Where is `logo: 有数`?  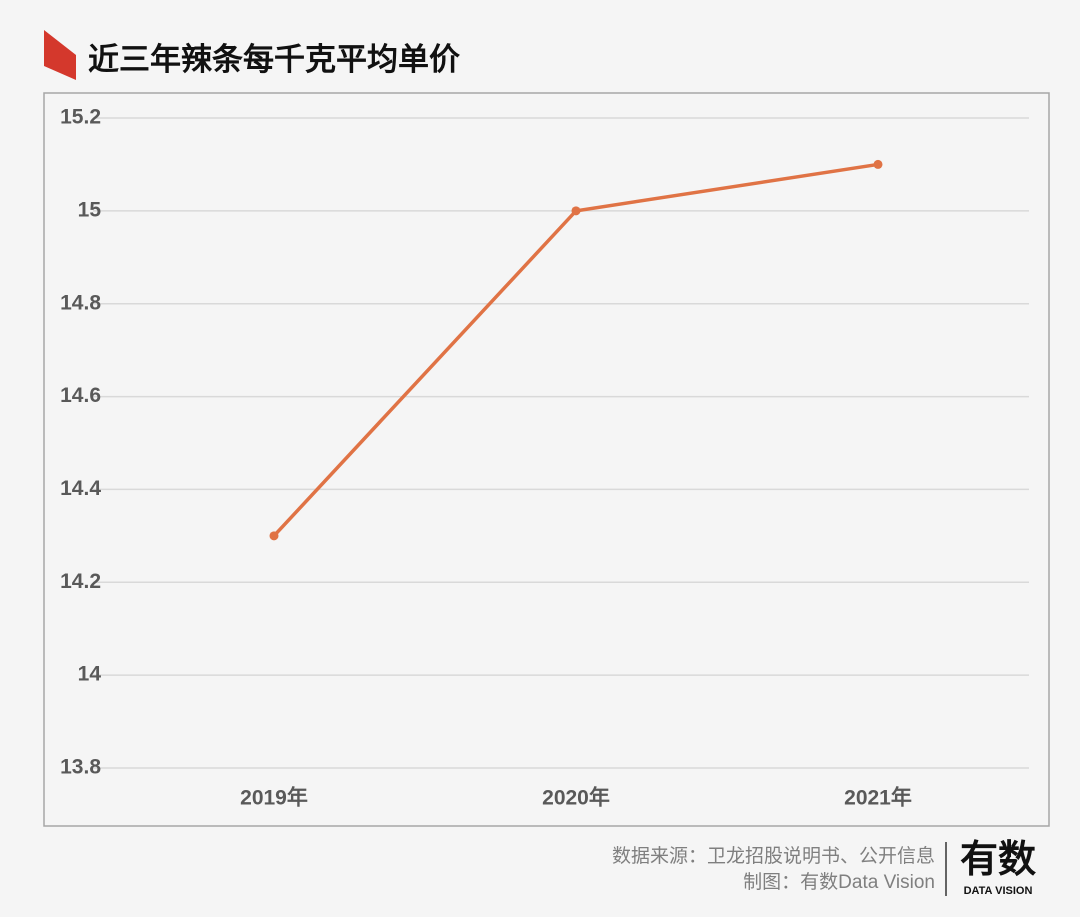
logo: 有数 is located at coordinates (998, 860).